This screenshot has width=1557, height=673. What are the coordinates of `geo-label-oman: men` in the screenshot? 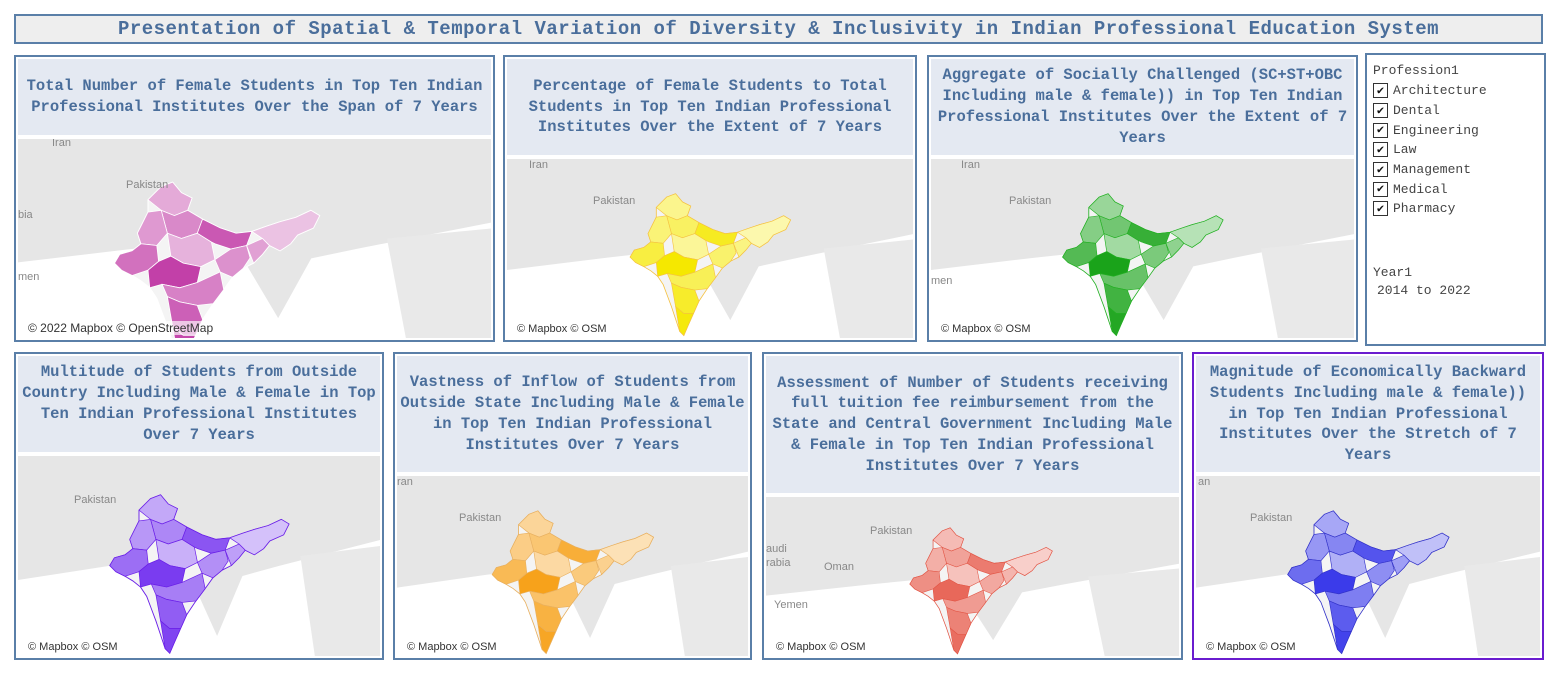 It's located at (942, 281).